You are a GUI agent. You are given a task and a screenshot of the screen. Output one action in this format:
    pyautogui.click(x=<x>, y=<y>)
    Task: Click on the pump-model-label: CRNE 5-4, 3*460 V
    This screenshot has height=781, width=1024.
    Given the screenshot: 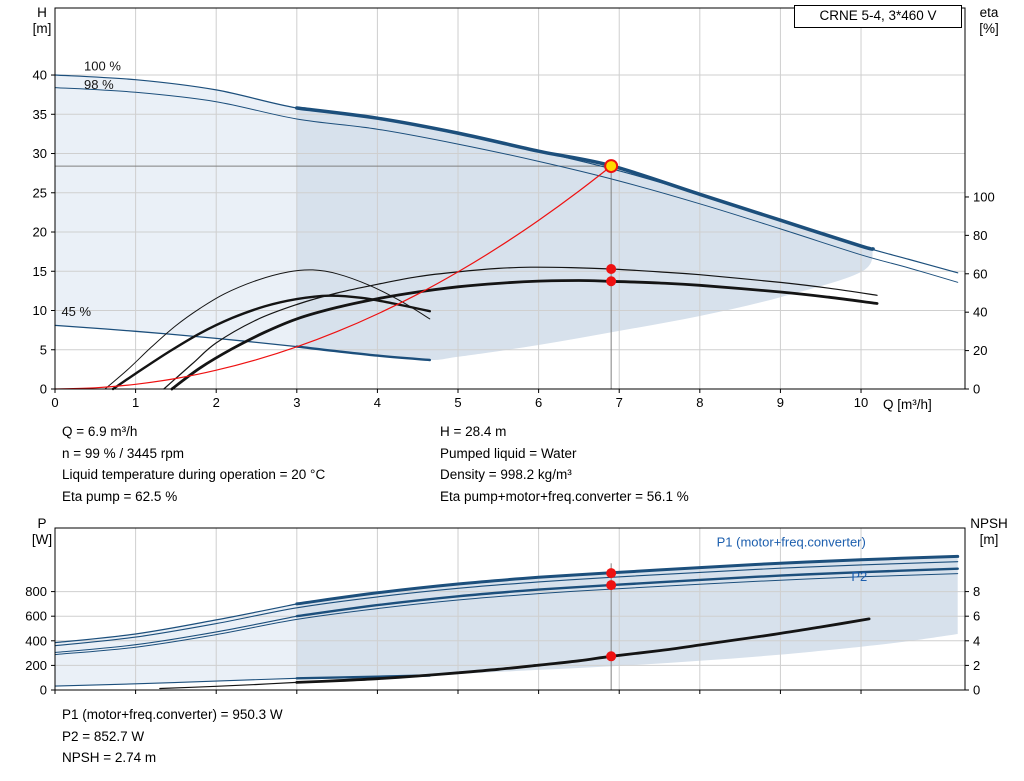 What is the action you would take?
    pyautogui.click(x=878, y=15)
    